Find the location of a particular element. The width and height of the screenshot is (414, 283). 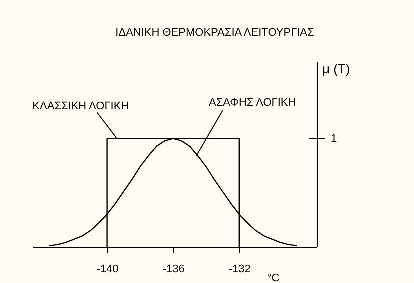

x-tick-label: -136 is located at coordinates (173, 270).